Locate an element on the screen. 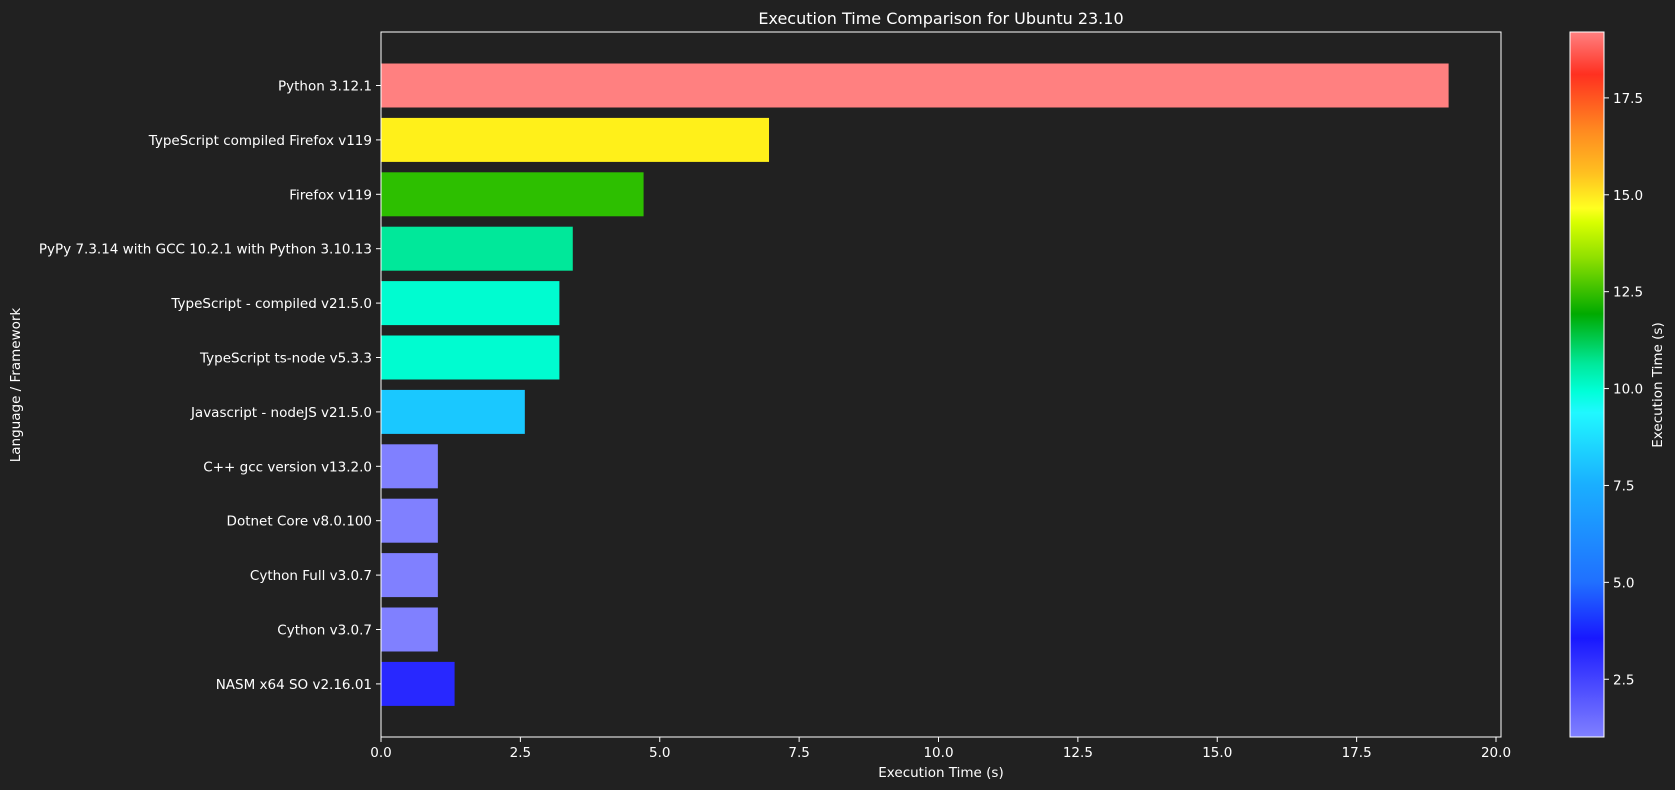 The image size is (1675, 790). colorbar-tick-label: 15.0 is located at coordinates (1628, 196).